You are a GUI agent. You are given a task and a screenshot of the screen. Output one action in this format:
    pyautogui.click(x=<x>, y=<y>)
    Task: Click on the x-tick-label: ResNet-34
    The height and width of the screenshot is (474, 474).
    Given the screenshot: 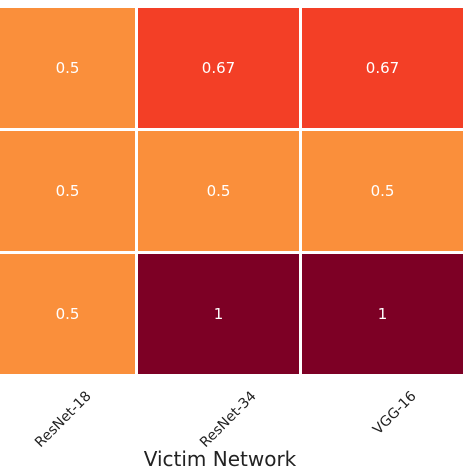 What is the action you would take?
    pyautogui.click(x=228, y=419)
    